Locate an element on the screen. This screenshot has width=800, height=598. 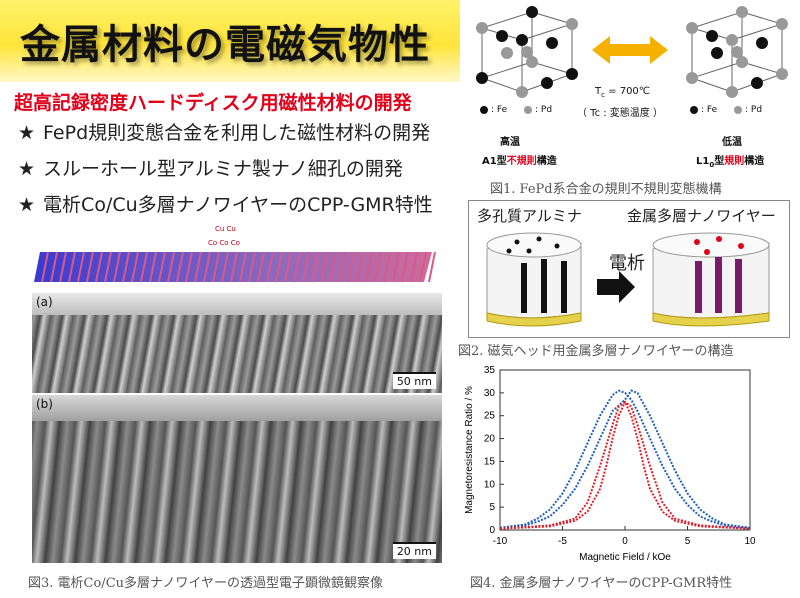
tem-image-a: (a) 50 nm is located at coordinates (237, 343).